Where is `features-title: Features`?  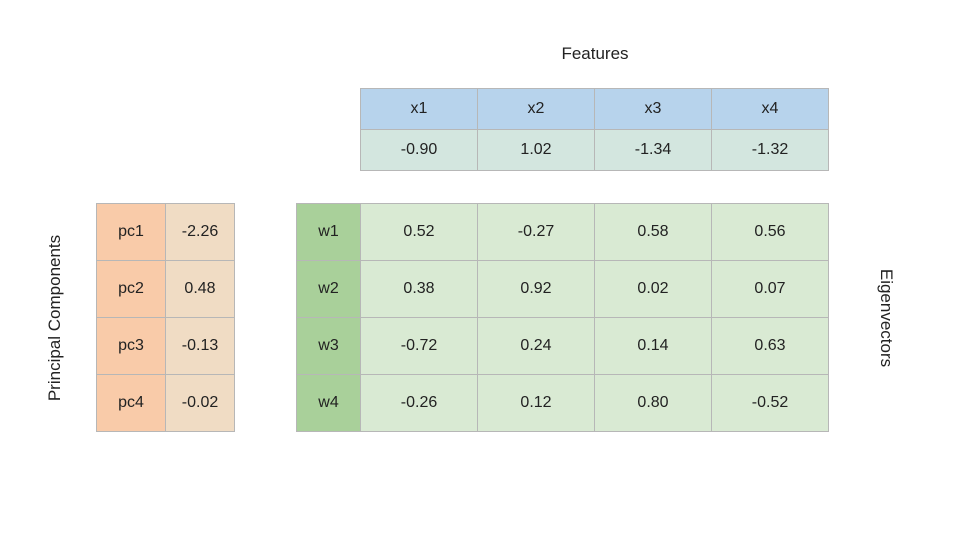
features-title: Features is located at coordinates (595, 53).